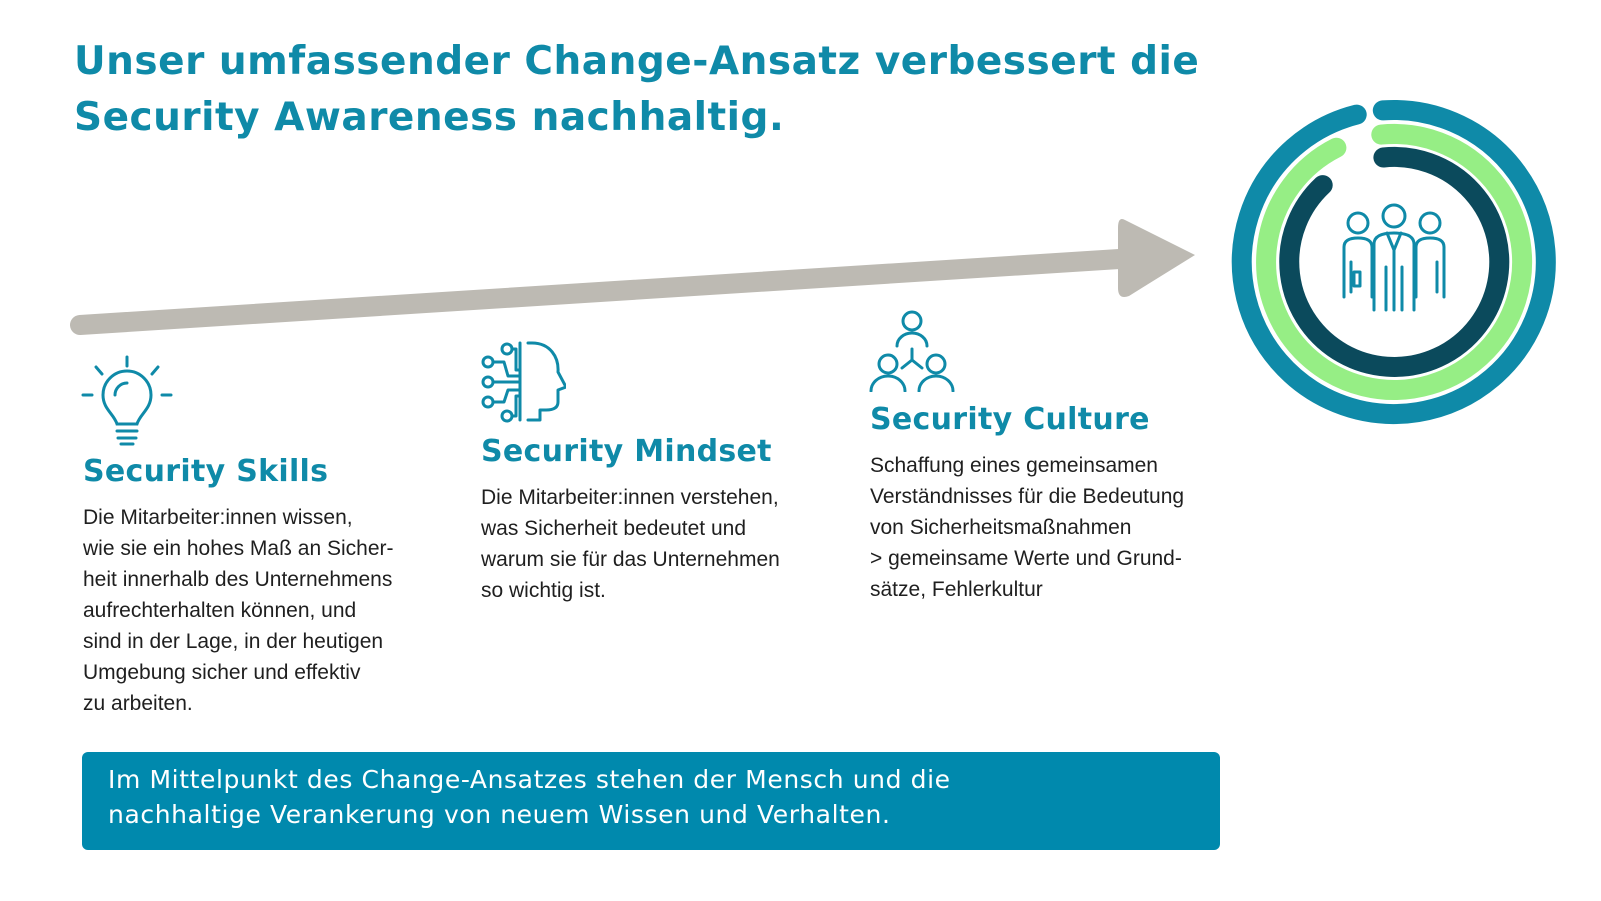 The width and height of the screenshot is (1601, 901). Describe the element at coordinates (626, 451) in the screenshot. I see `heading-security-mindset: Security Mindset` at that location.